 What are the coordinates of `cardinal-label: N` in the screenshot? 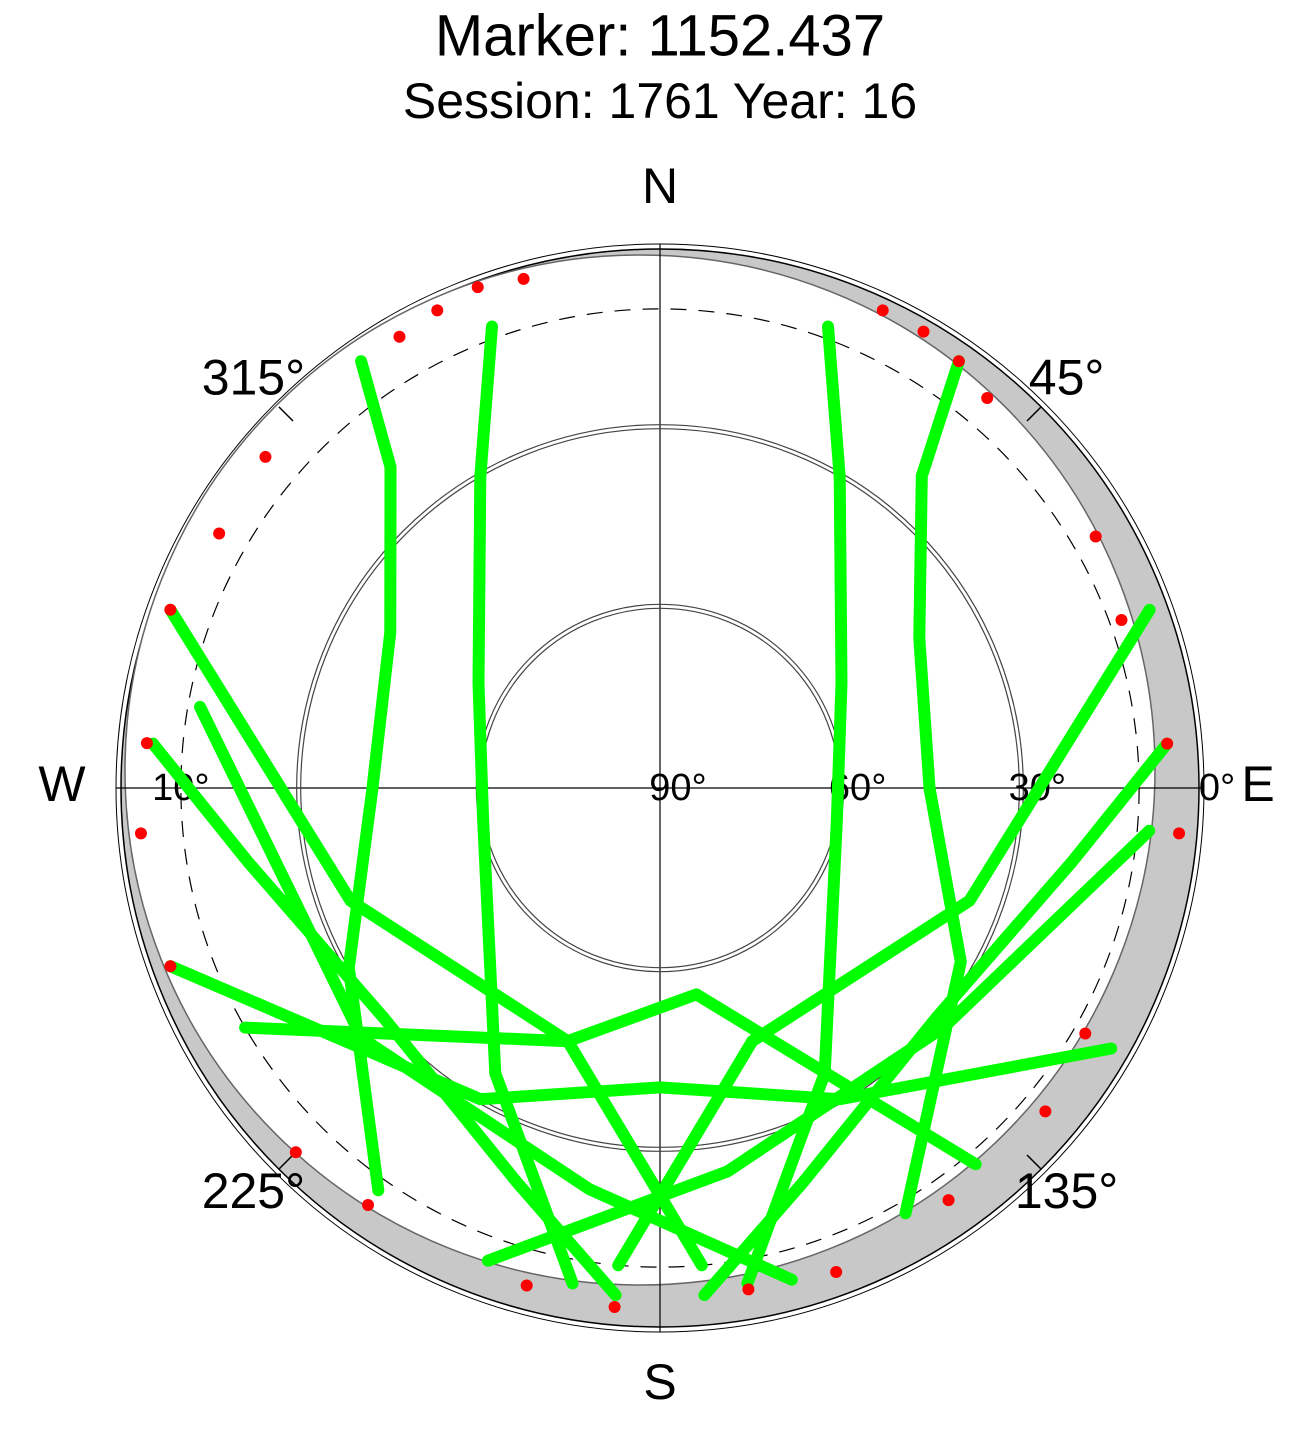 It's located at (660, 186).